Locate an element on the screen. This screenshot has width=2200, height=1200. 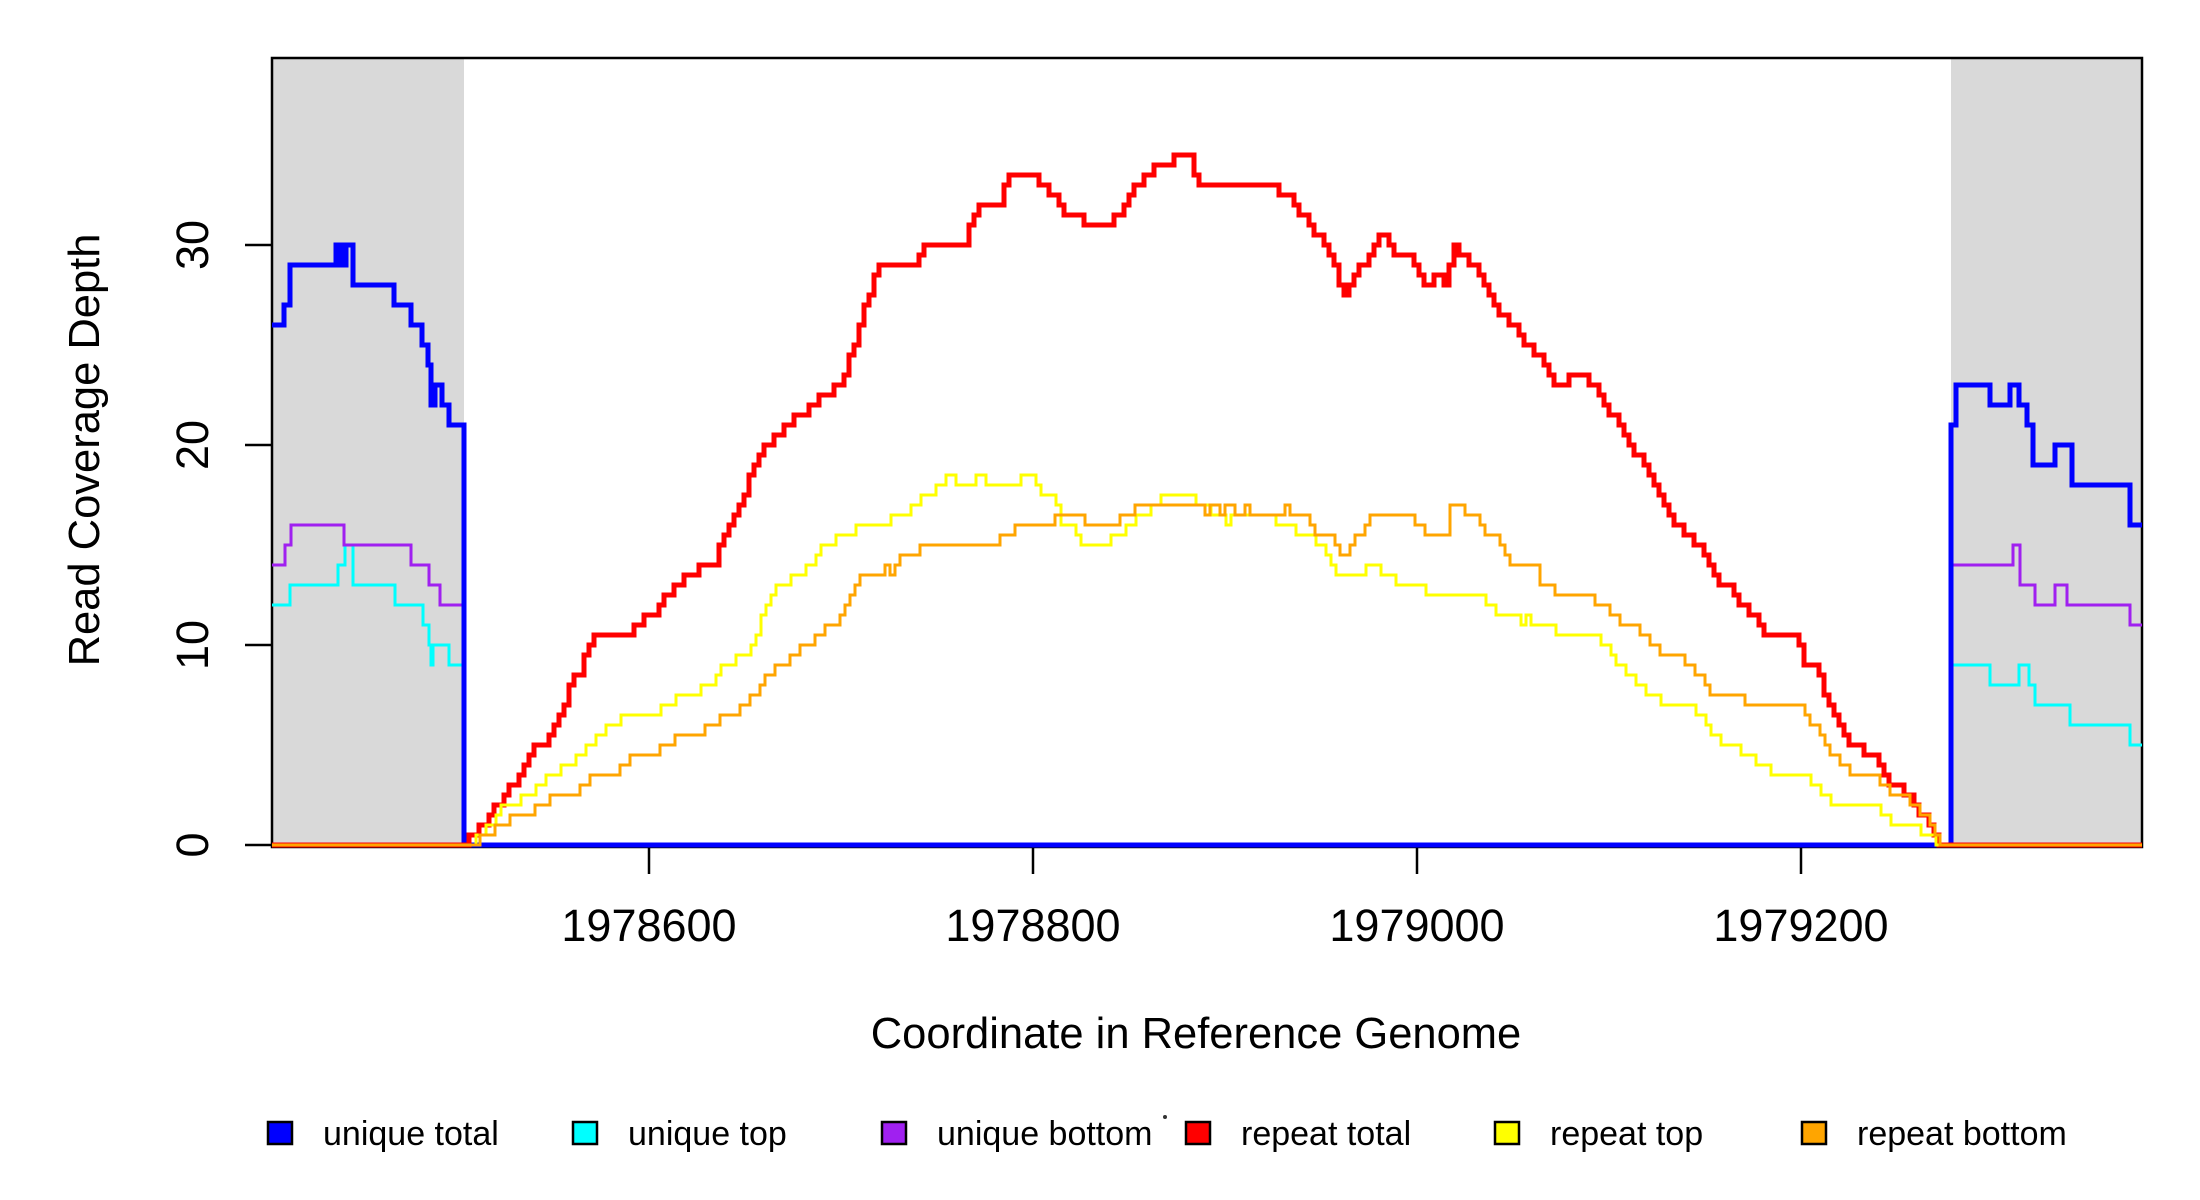
svg-text: 1978600 is located at coordinates (648, 925).